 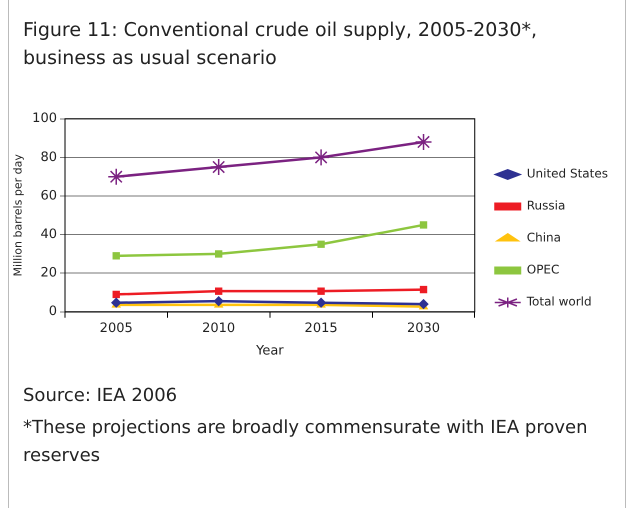 I want to click on x-tick-label: 2015, so click(x=321, y=328).